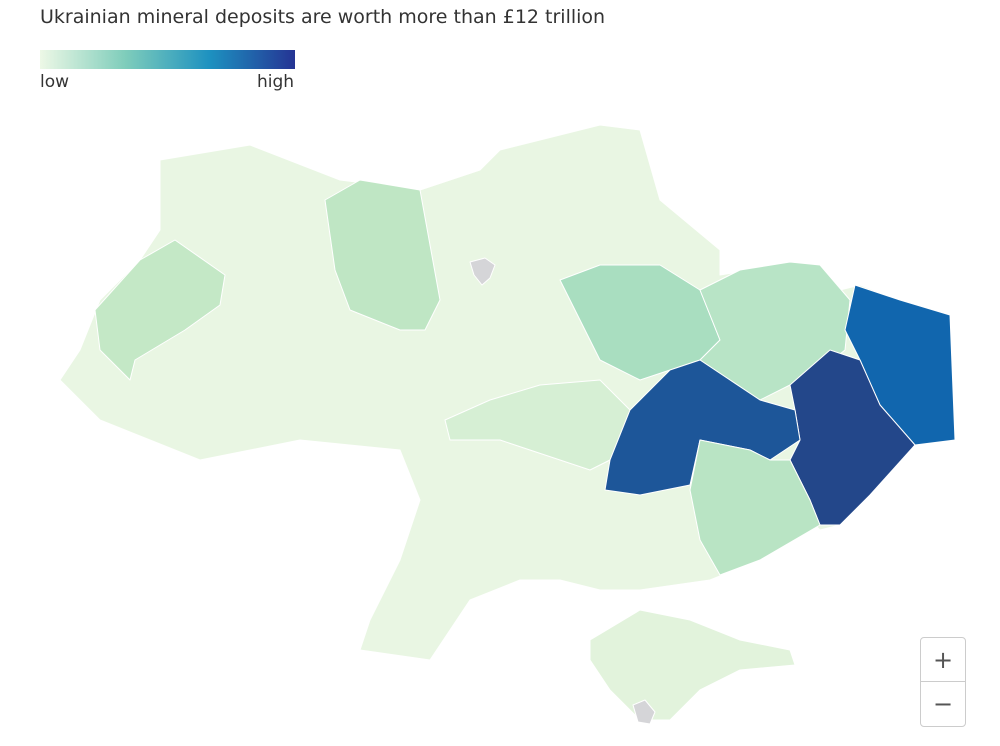 This screenshot has height=746, width=1000. What do you see at coordinates (692, 665) in the screenshot?
I see `crimea` at bounding box center [692, 665].